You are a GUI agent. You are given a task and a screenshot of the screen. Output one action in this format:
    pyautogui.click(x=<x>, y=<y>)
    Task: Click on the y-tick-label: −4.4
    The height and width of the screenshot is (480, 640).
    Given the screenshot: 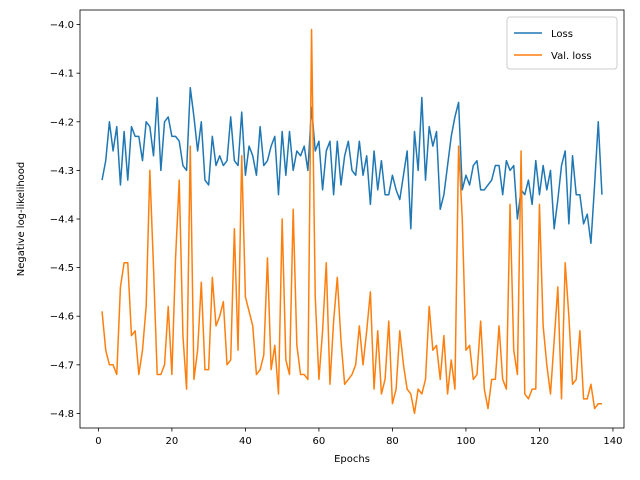 What is the action you would take?
    pyautogui.click(x=62, y=220)
    